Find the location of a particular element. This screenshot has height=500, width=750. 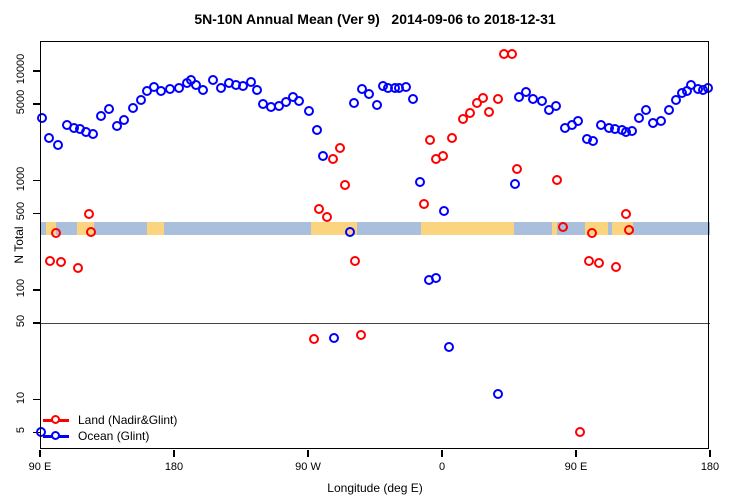

legend: Land (Nadir&Glint) Ocean (Glint) is located at coordinates (110, 428).